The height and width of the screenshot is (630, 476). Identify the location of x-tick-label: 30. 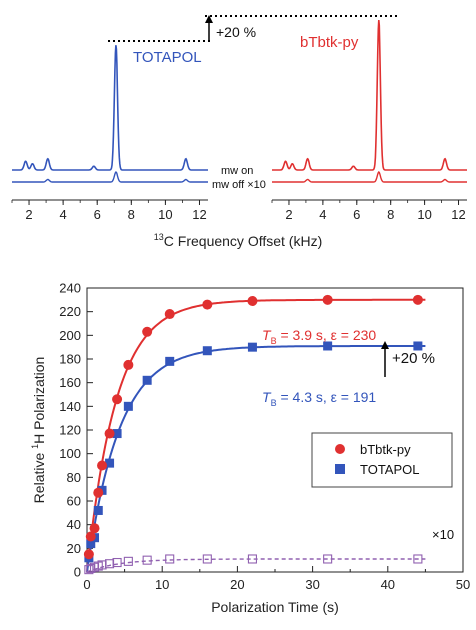
(312, 584).